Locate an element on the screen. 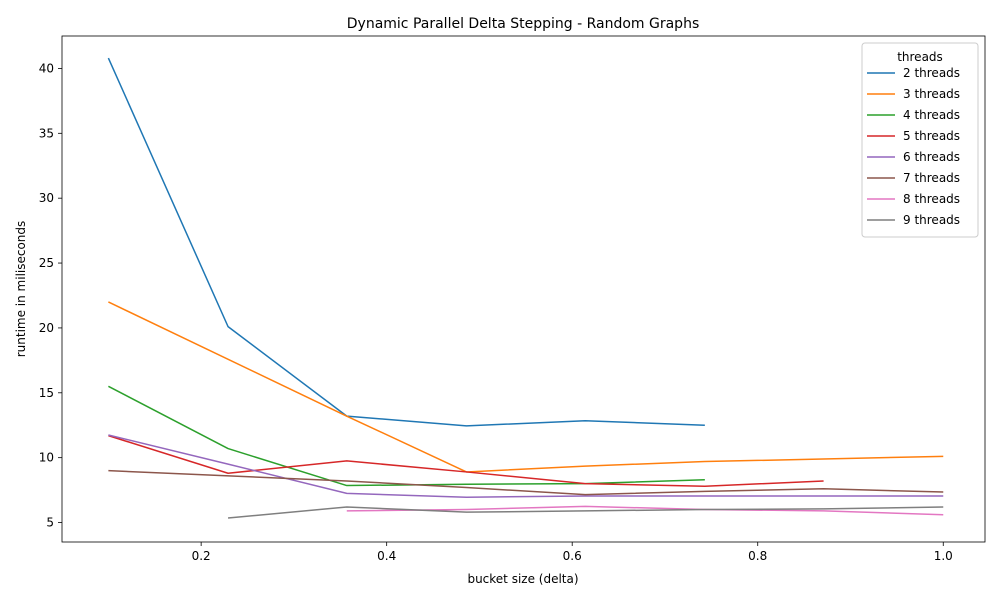 This screenshot has width=1000, height=600. x-tick-label: 0.2 is located at coordinates (201, 556).